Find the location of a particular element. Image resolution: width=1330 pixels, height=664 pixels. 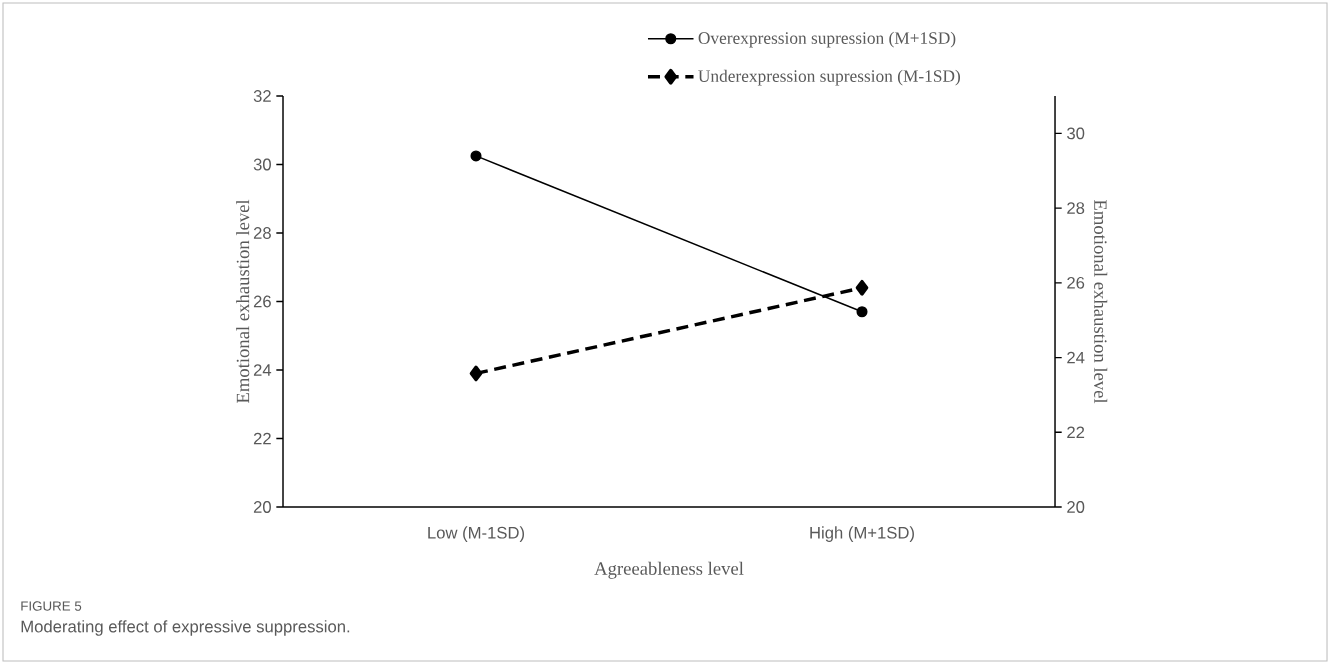

y2-tick-label: 24 is located at coordinates (1076, 357).